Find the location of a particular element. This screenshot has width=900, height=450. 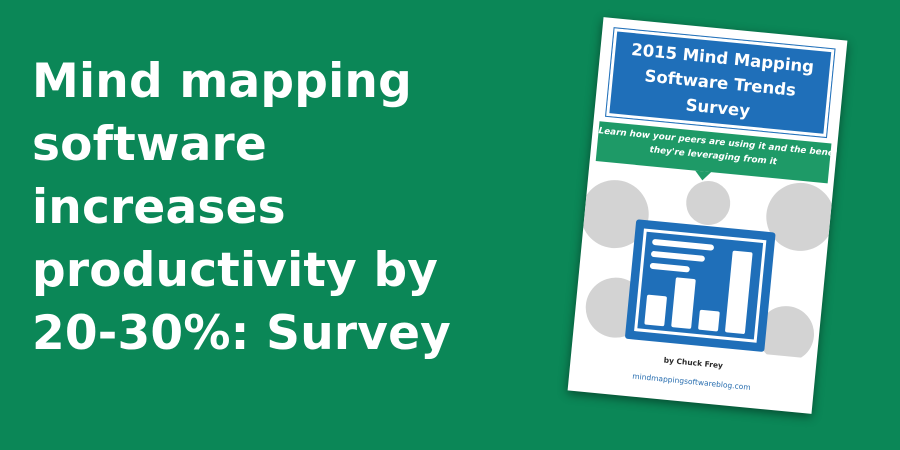

speech-bubble-tail is located at coordinates (703, 176).